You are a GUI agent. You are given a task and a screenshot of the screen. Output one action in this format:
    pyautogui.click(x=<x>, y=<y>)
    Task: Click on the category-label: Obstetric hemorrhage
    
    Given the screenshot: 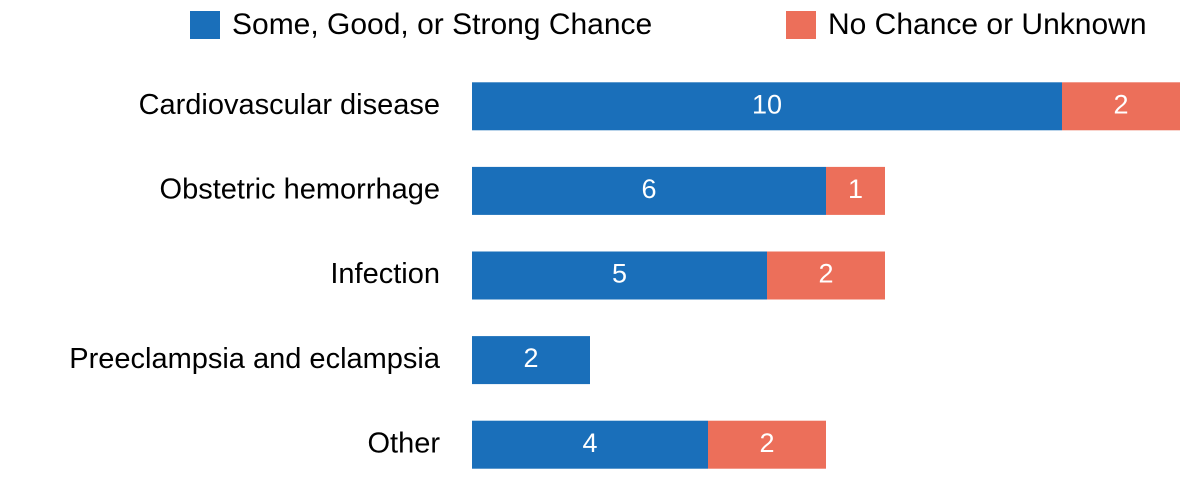 What is the action you would take?
    pyautogui.click(x=300, y=190)
    